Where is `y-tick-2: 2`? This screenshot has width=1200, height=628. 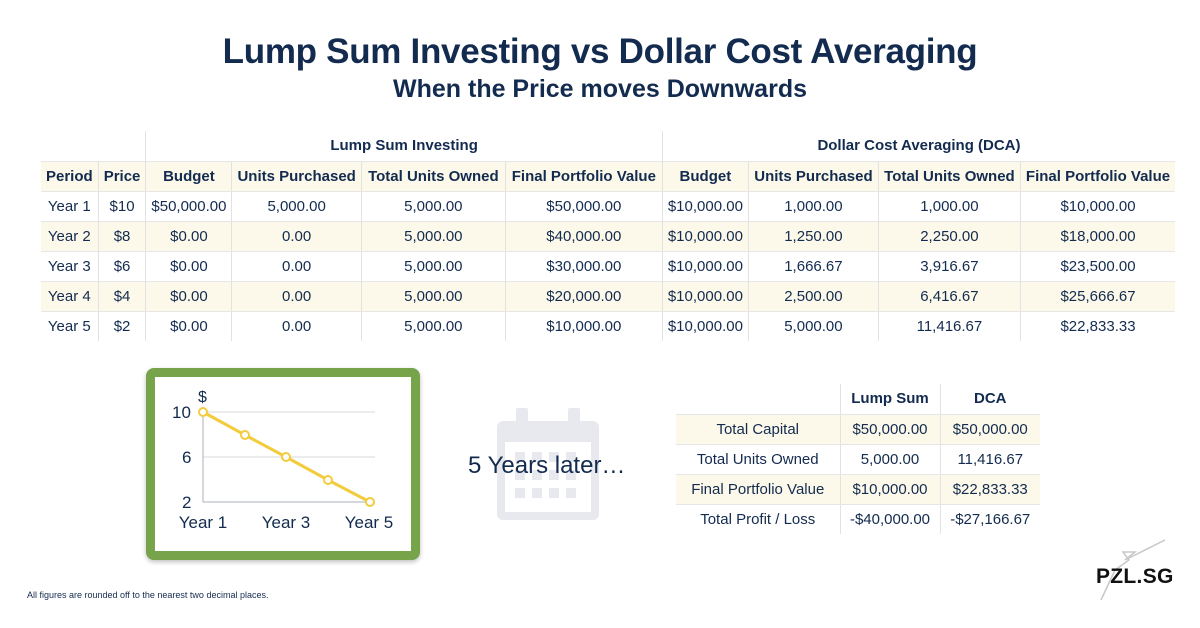 y-tick-2: 2 is located at coordinates (186, 502).